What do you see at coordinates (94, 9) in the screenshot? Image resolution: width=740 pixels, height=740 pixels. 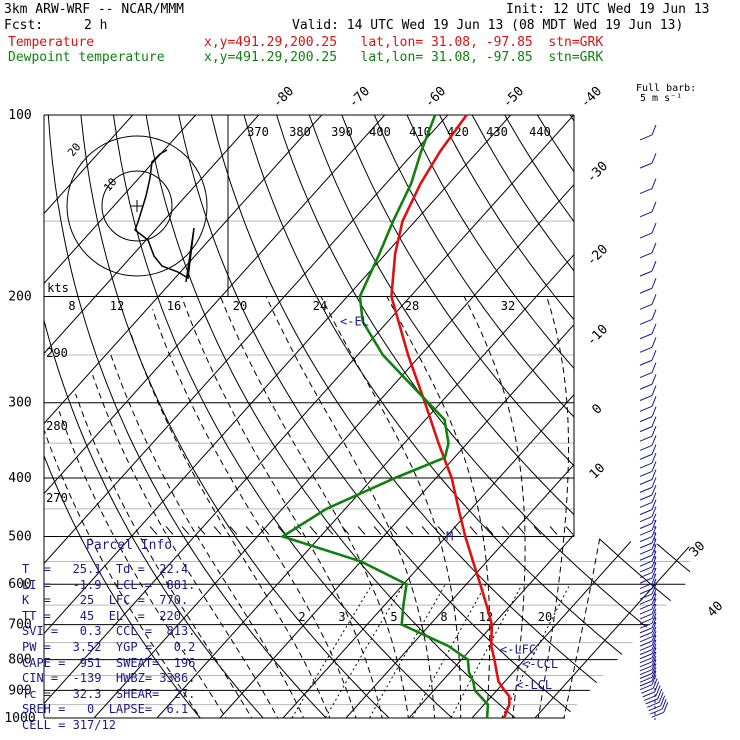 I see `model-title: 3km ARW-WRF -- NCAR/MMM` at bounding box center [94, 9].